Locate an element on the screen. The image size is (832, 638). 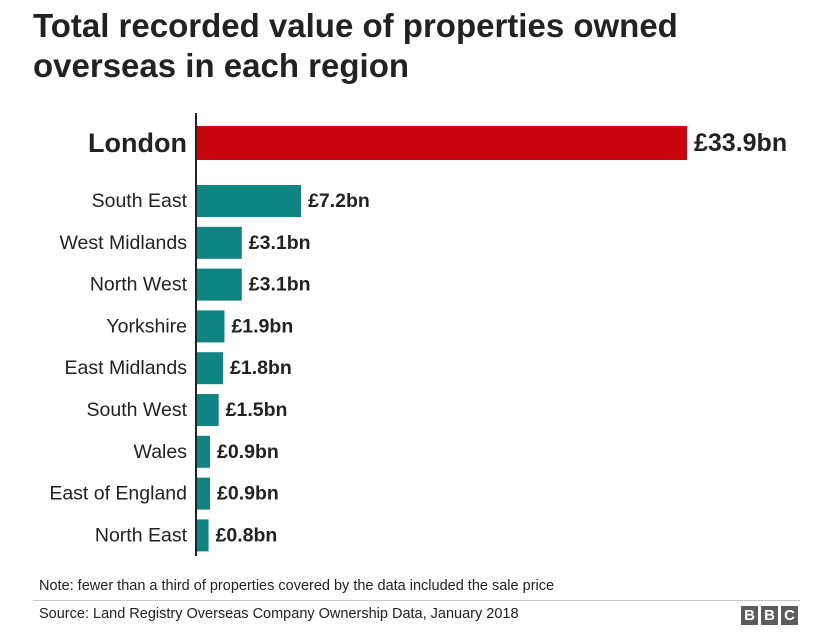
value-label: £1.5bn is located at coordinates (257, 410).